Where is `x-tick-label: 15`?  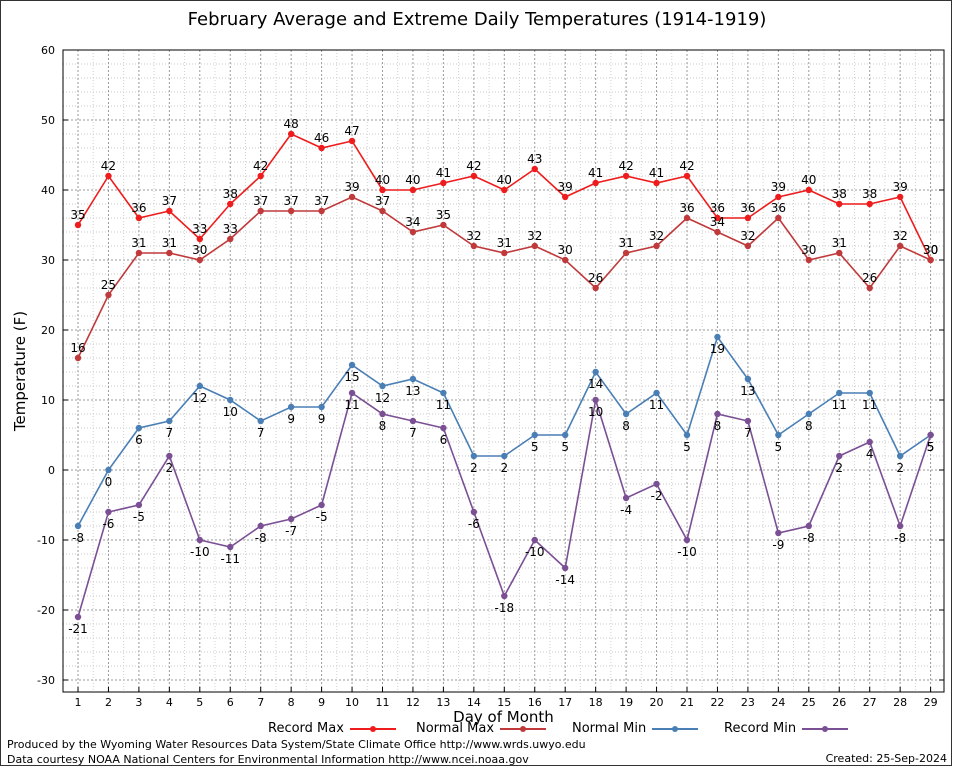
x-tick-label: 15 is located at coordinates (504, 702).